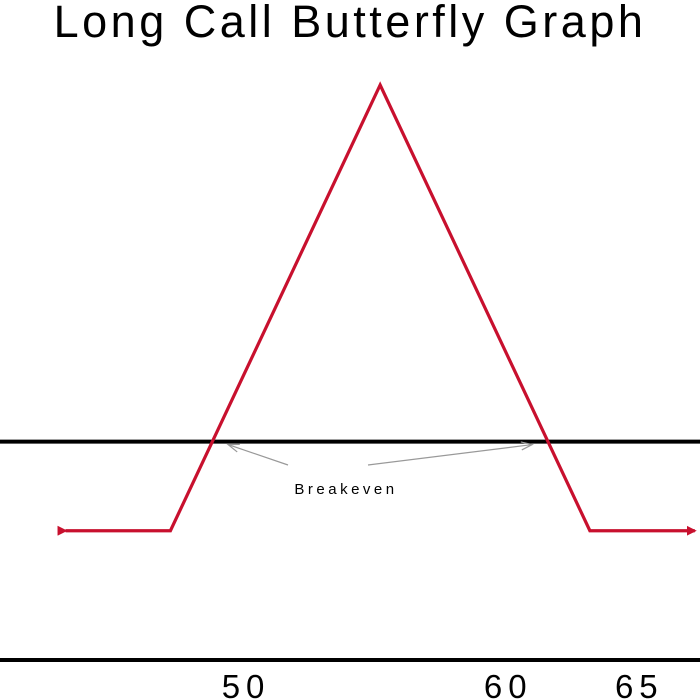  I want to click on x-tick-label-1: 60, so click(508, 684).